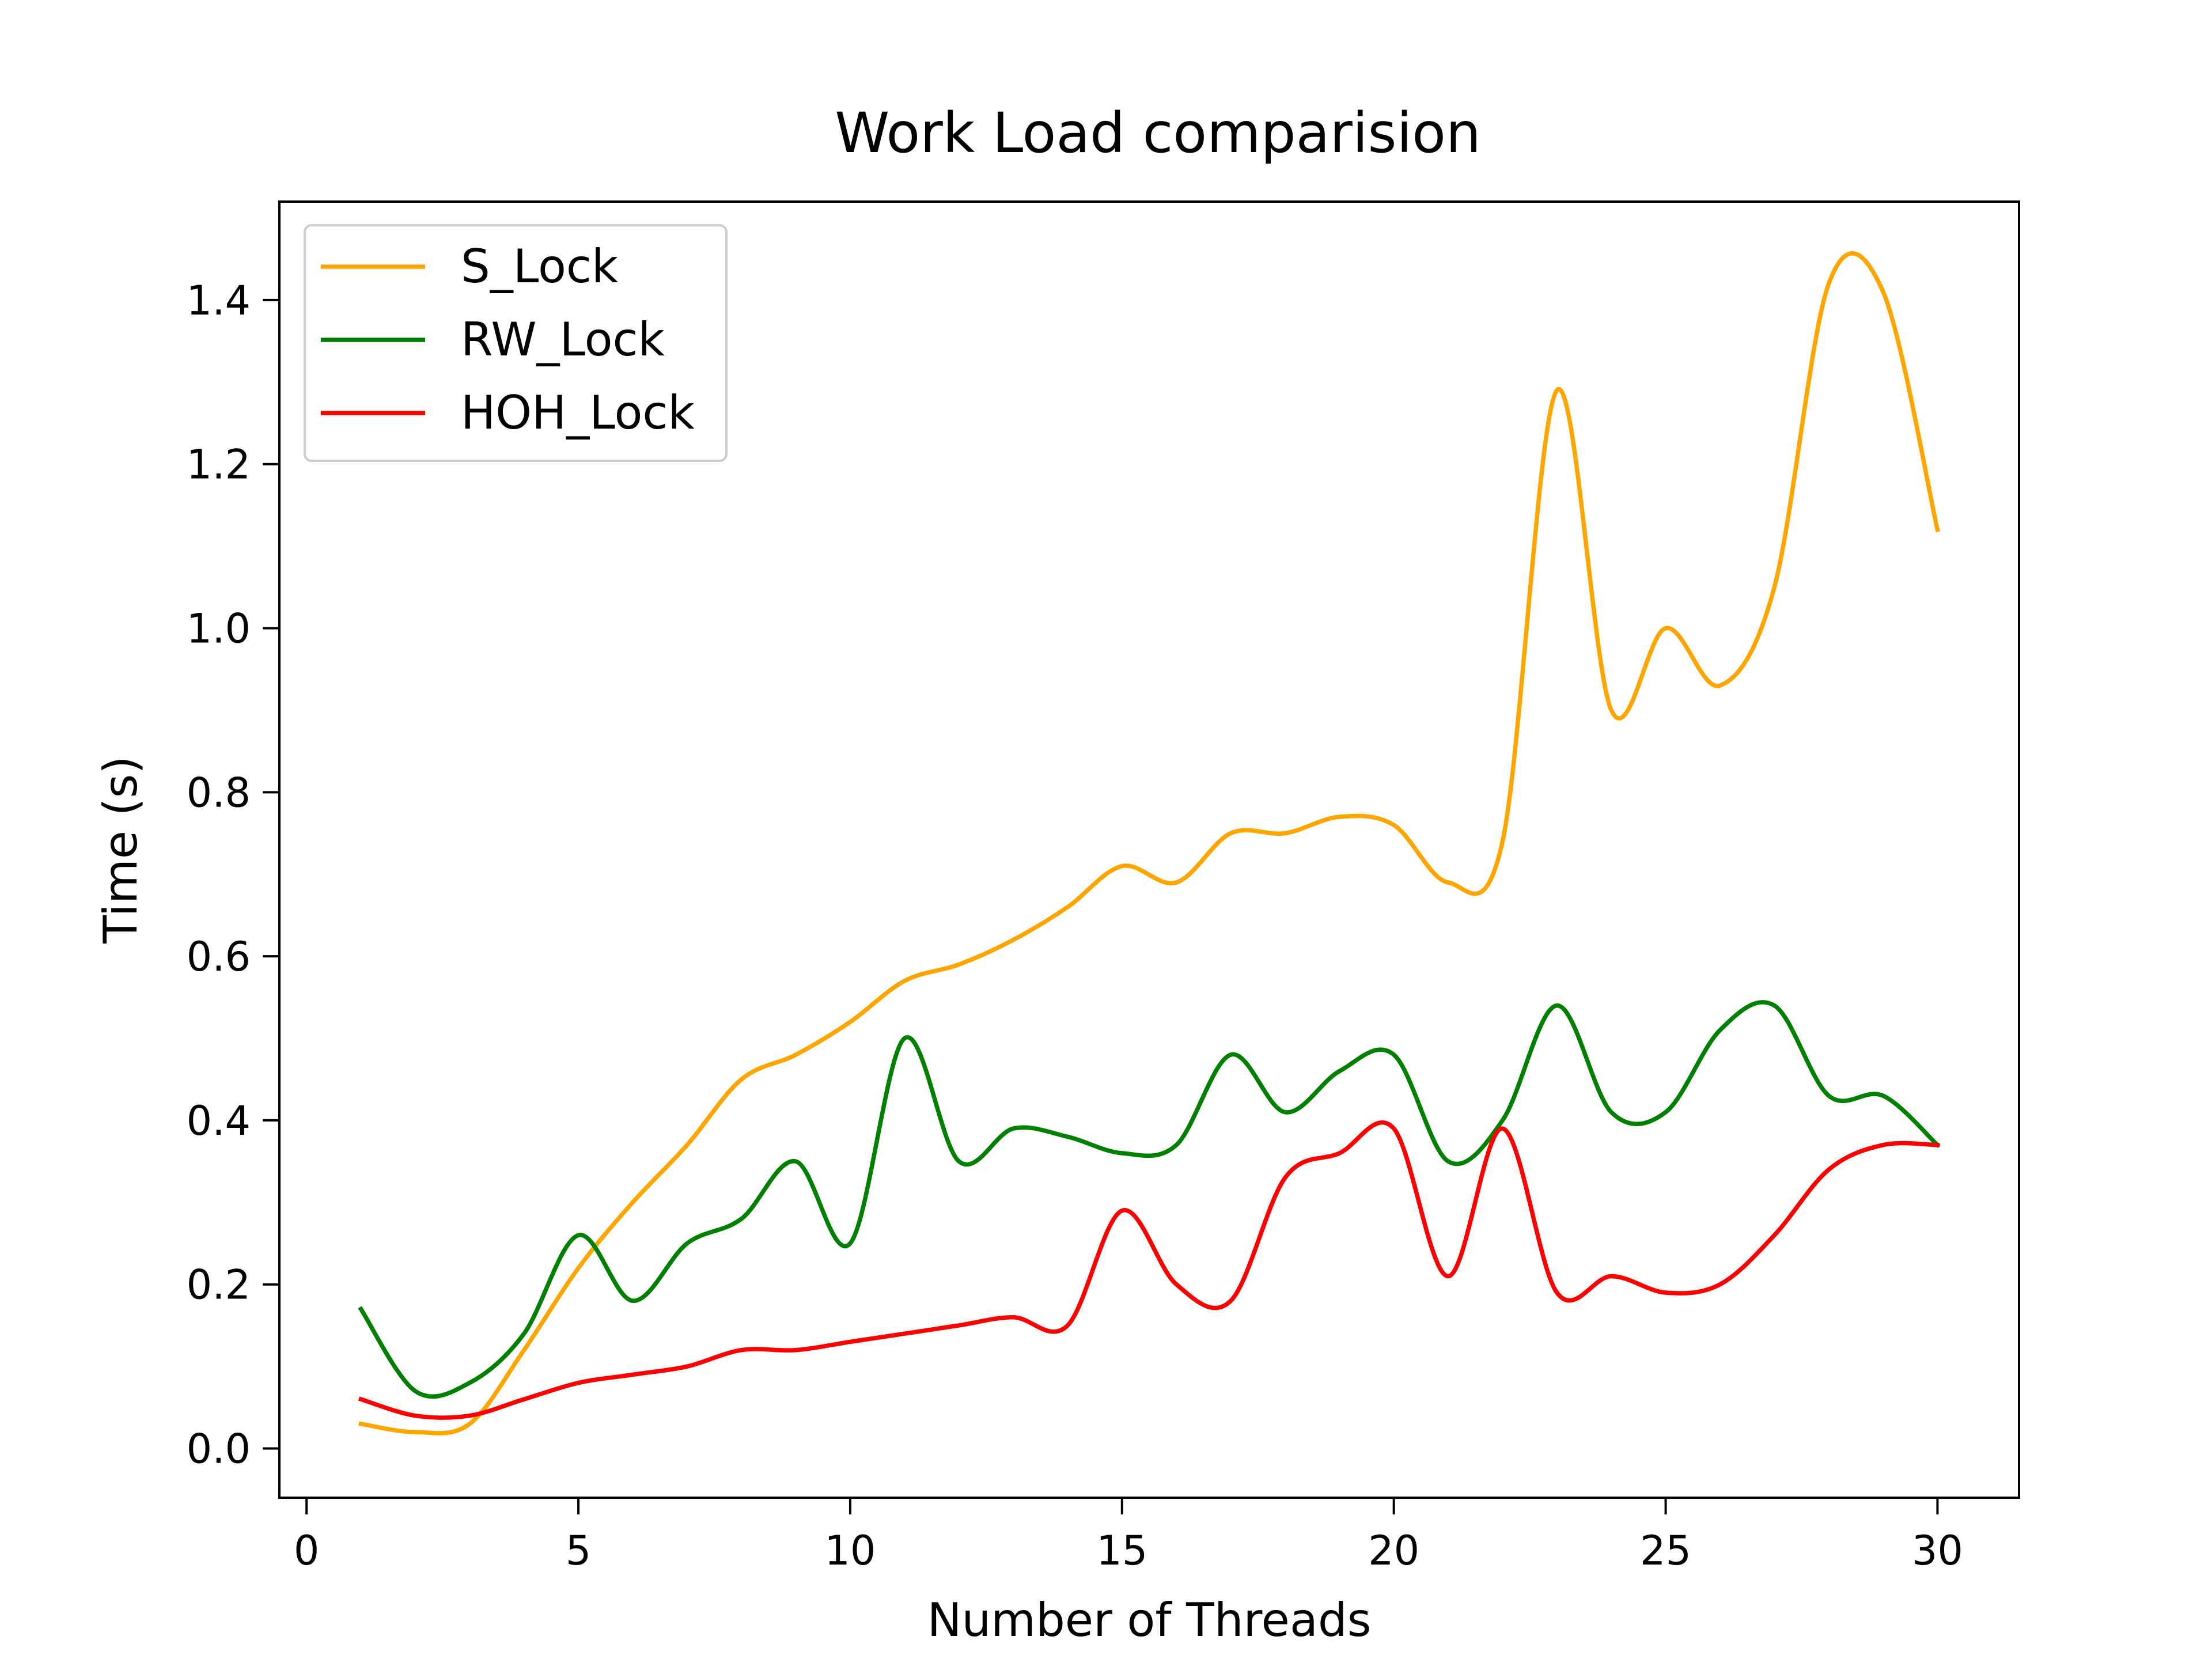  I want to click on x-axis: 0 5 10 15 20 25 30, so click(1128, 1536).